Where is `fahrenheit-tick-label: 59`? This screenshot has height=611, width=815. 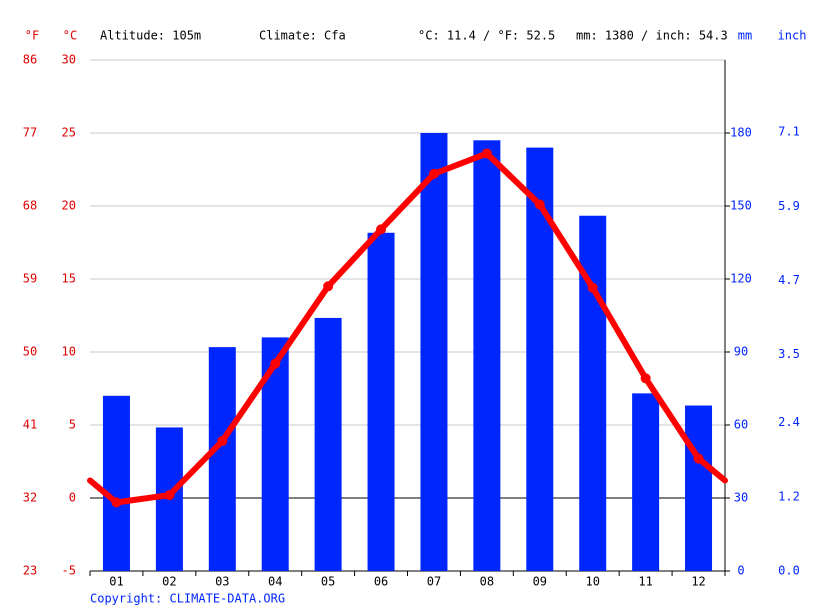
fahrenheit-tick-label: 59 is located at coordinates (30, 279).